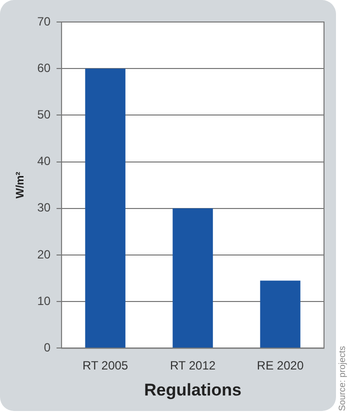 The image size is (348, 417). Describe the element at coordinates (20, 185) in the screenshot. I see `y-axis-title: W/m²` at that location.